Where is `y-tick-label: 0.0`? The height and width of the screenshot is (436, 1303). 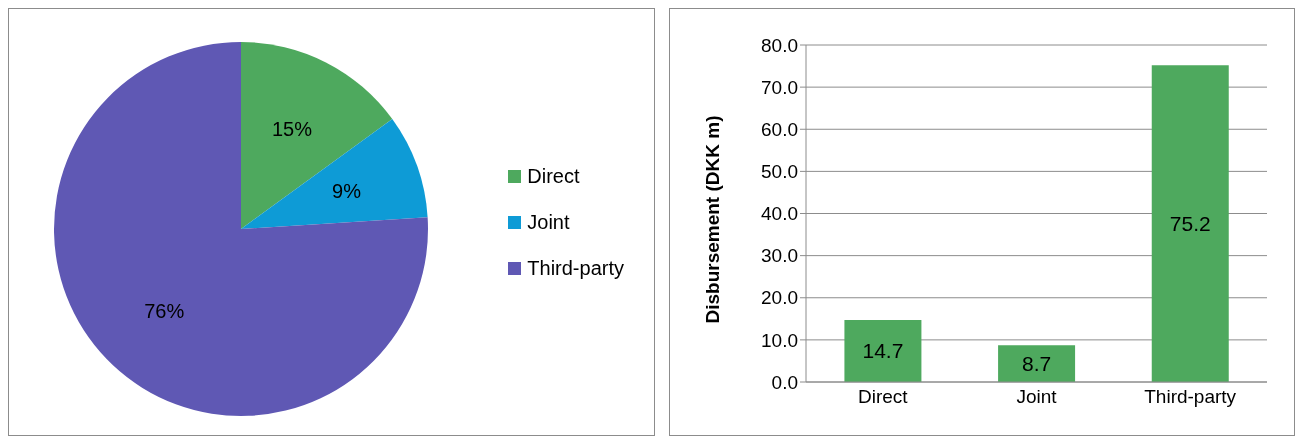 y-tick-label: 0.0 is located at coordinates (784, 382).